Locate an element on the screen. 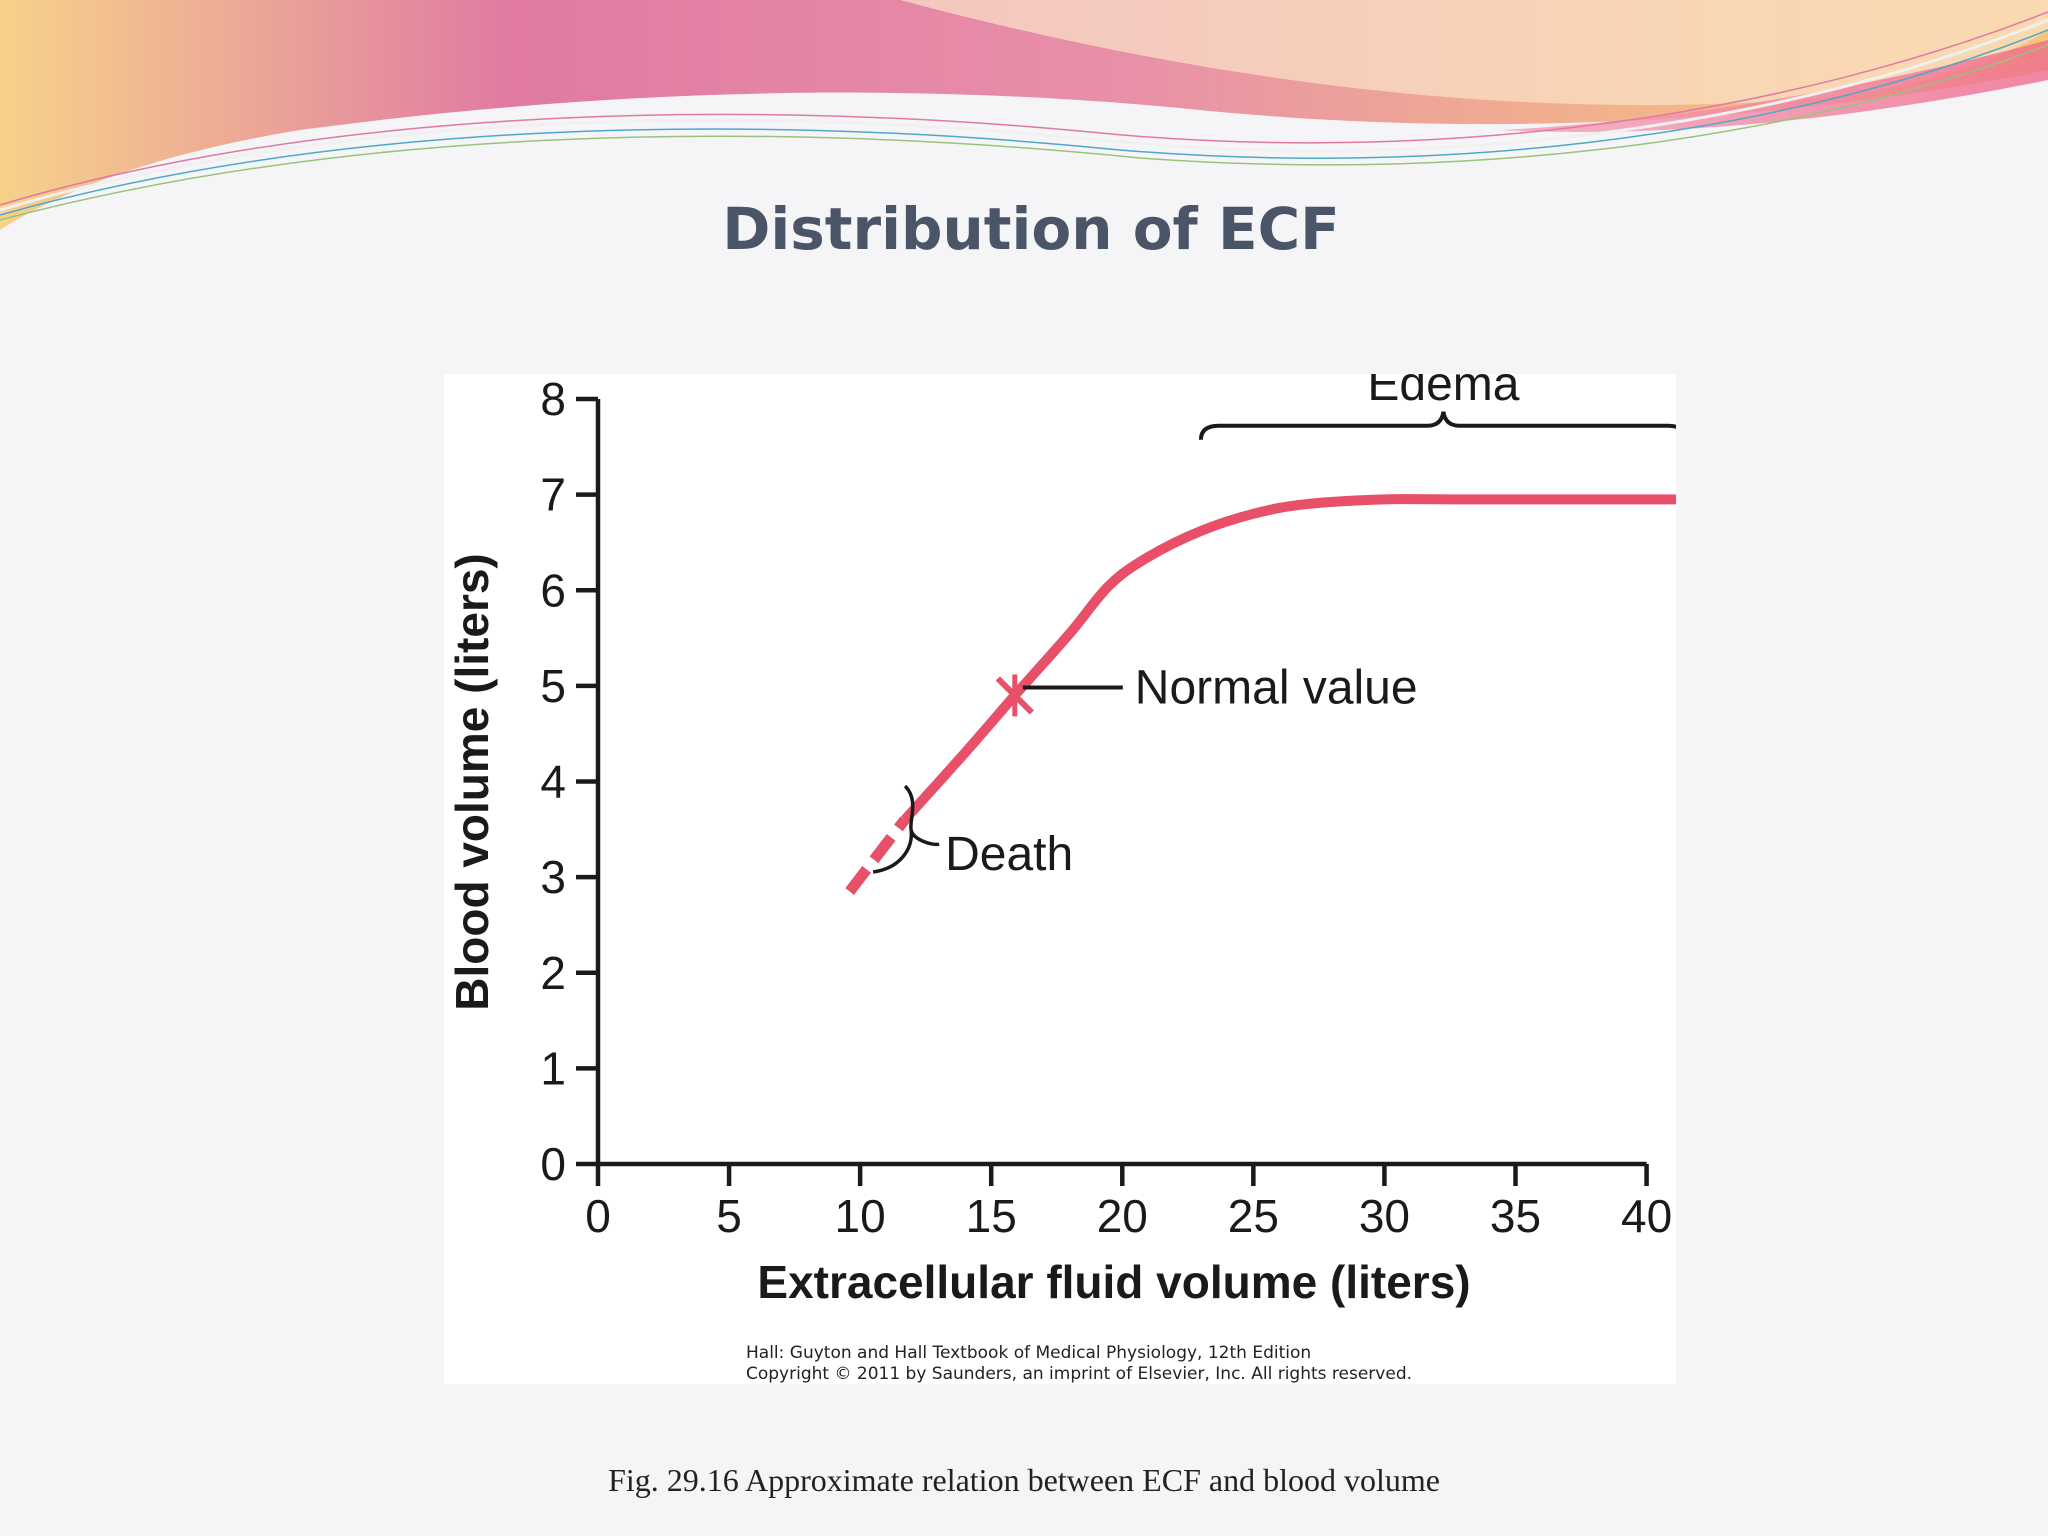  x-tick-label: 5 is located at coordinates (729, 1216).